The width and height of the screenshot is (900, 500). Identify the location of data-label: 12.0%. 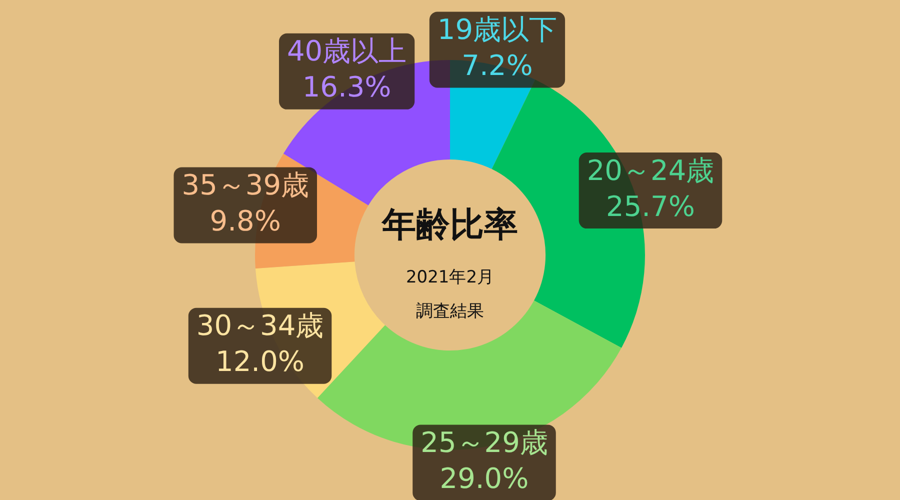
(260, 361).